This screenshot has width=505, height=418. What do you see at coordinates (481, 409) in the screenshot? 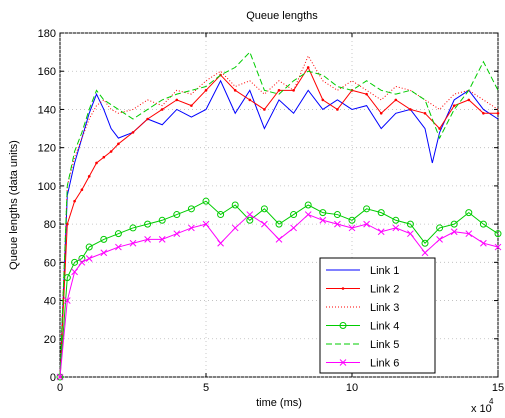
I see `x-multiplier-label: x 10` at bounding box center [481, 409].